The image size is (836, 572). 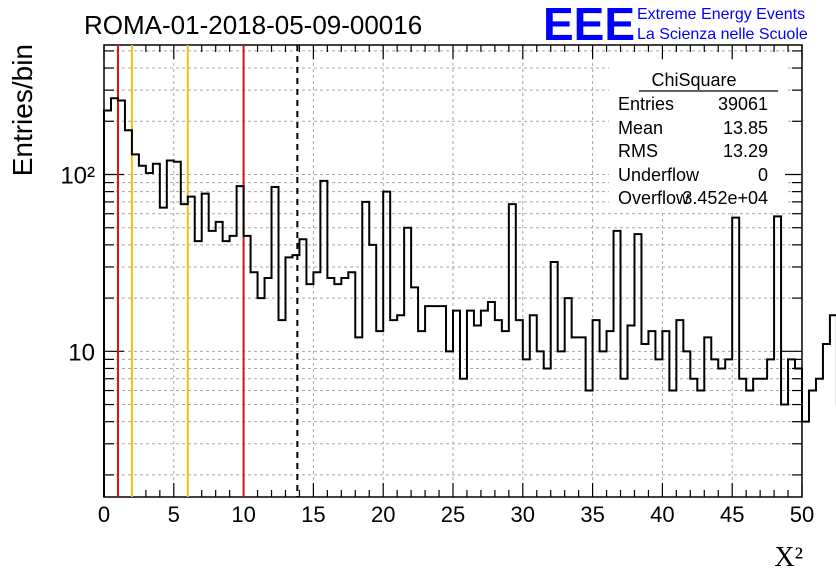 What do you see at coordinates (453, 514) in the screenshot?
I see `x-tick-label: 25` at bounding box center [453, 514].